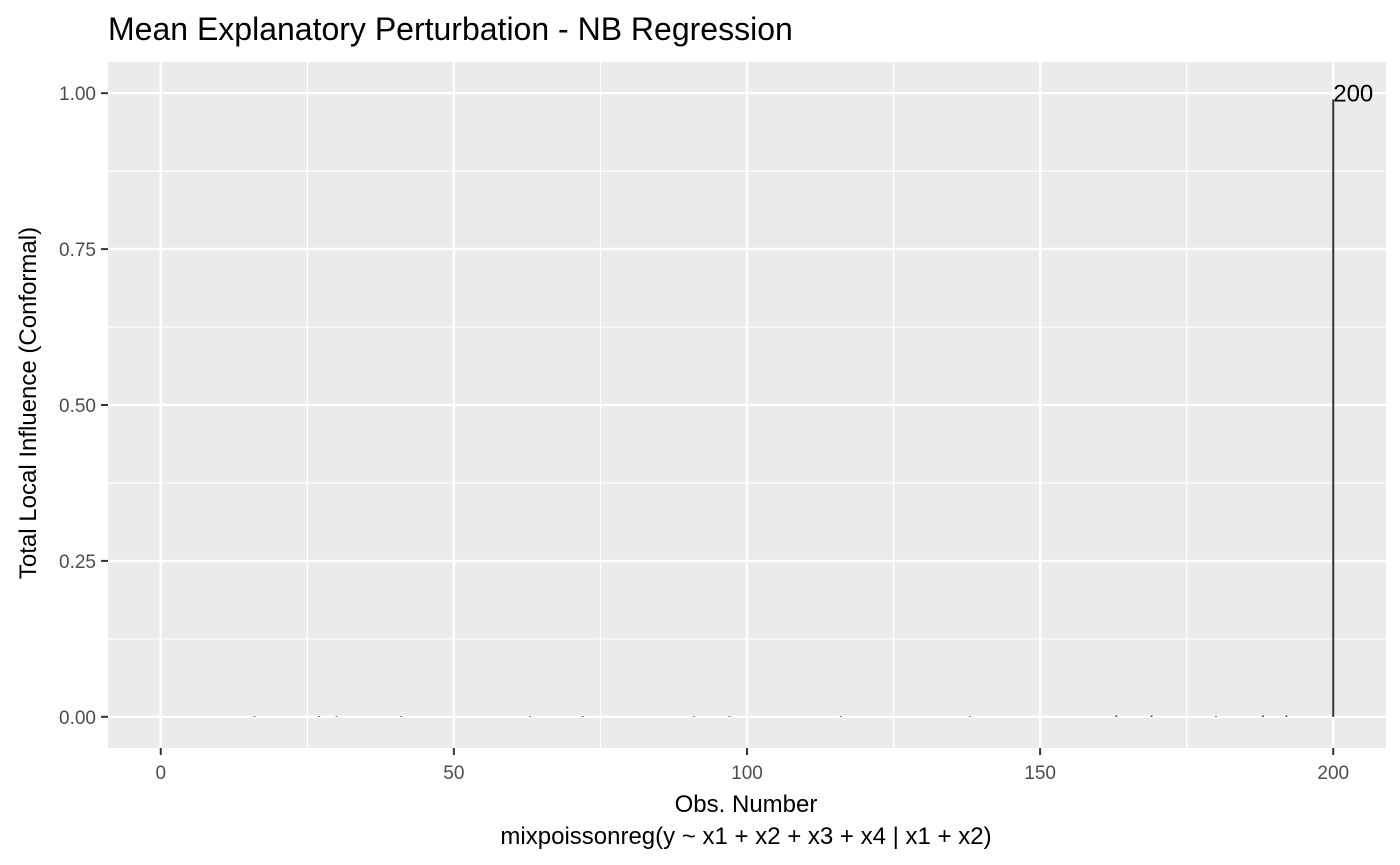  I want to click on x-tick-label: 150, so click(1040, 773).